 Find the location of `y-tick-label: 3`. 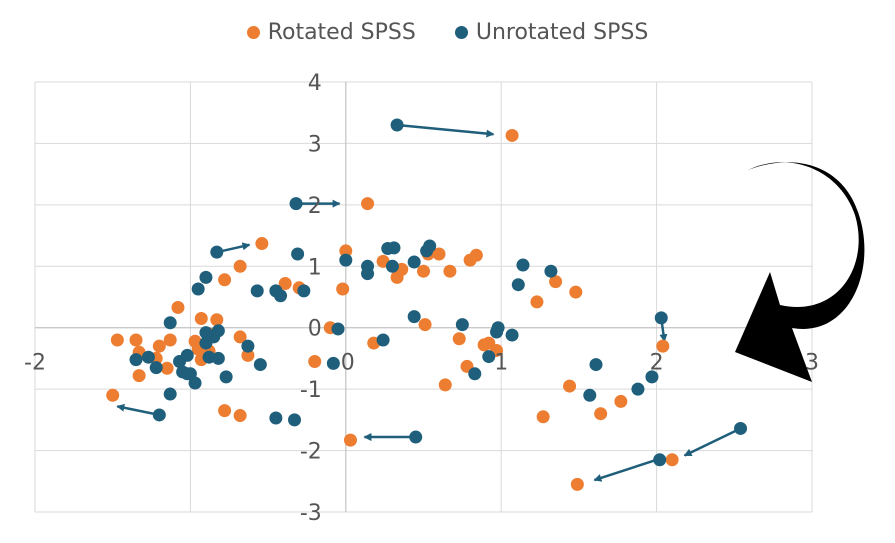

y-tick-label: 3 is located at coordinates (315, 144).